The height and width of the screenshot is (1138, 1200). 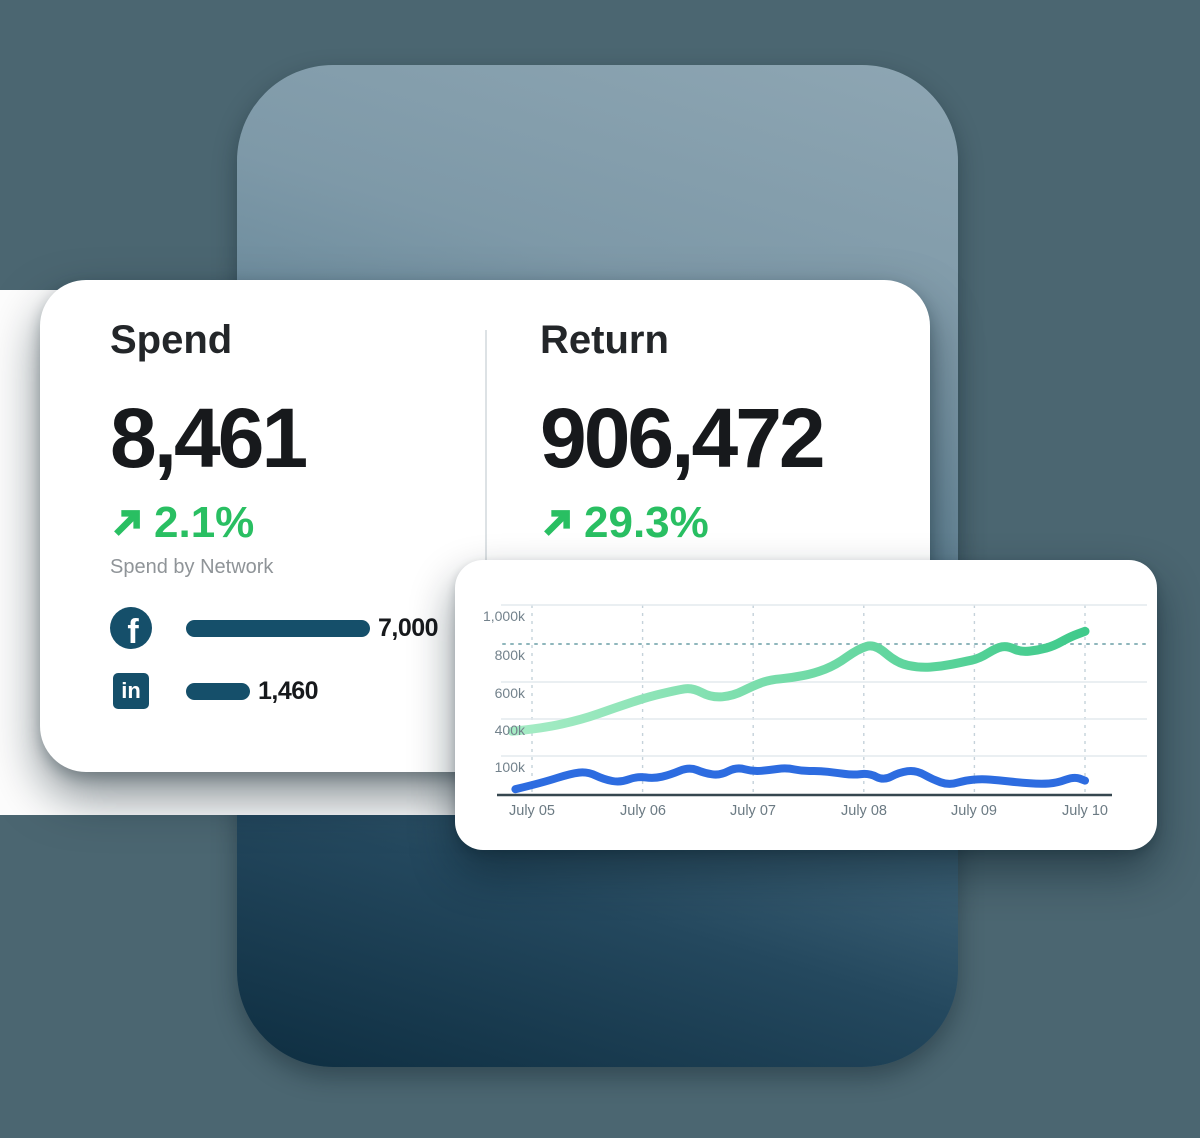 I want to click on facebook-icon: f, so click(x=131, y=628).